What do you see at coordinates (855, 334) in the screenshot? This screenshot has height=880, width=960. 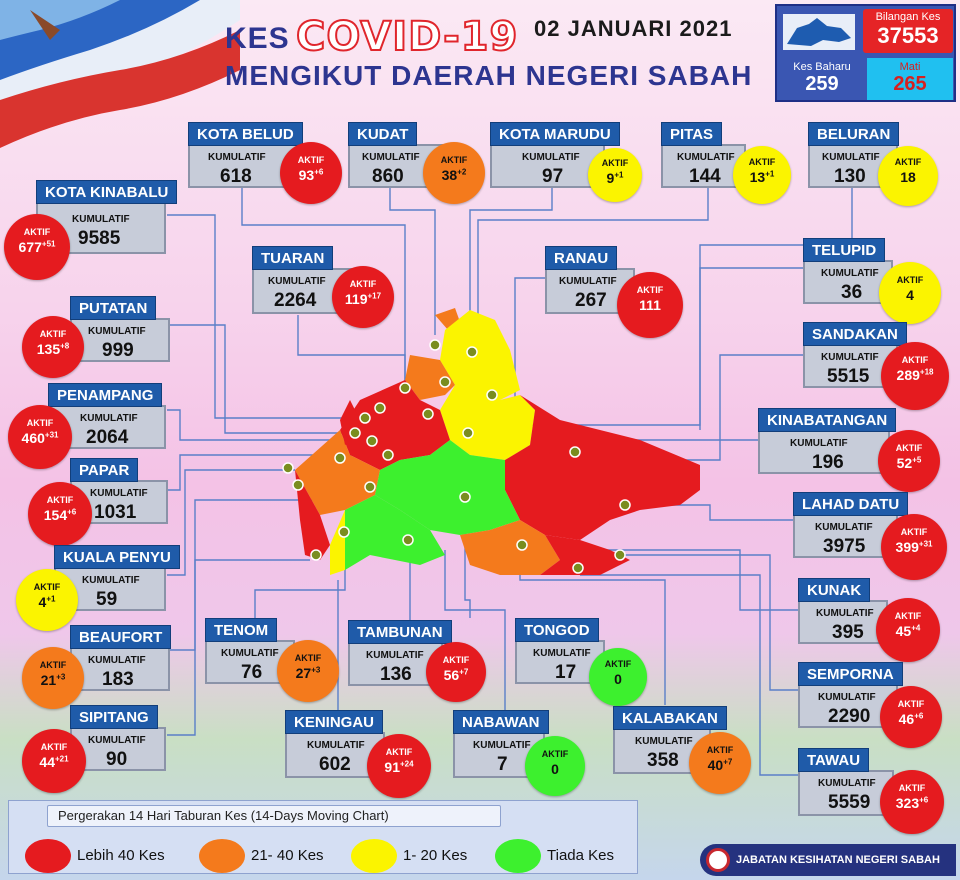 I see `district-name: SANDAKAN` at bounding box center [855, 334].